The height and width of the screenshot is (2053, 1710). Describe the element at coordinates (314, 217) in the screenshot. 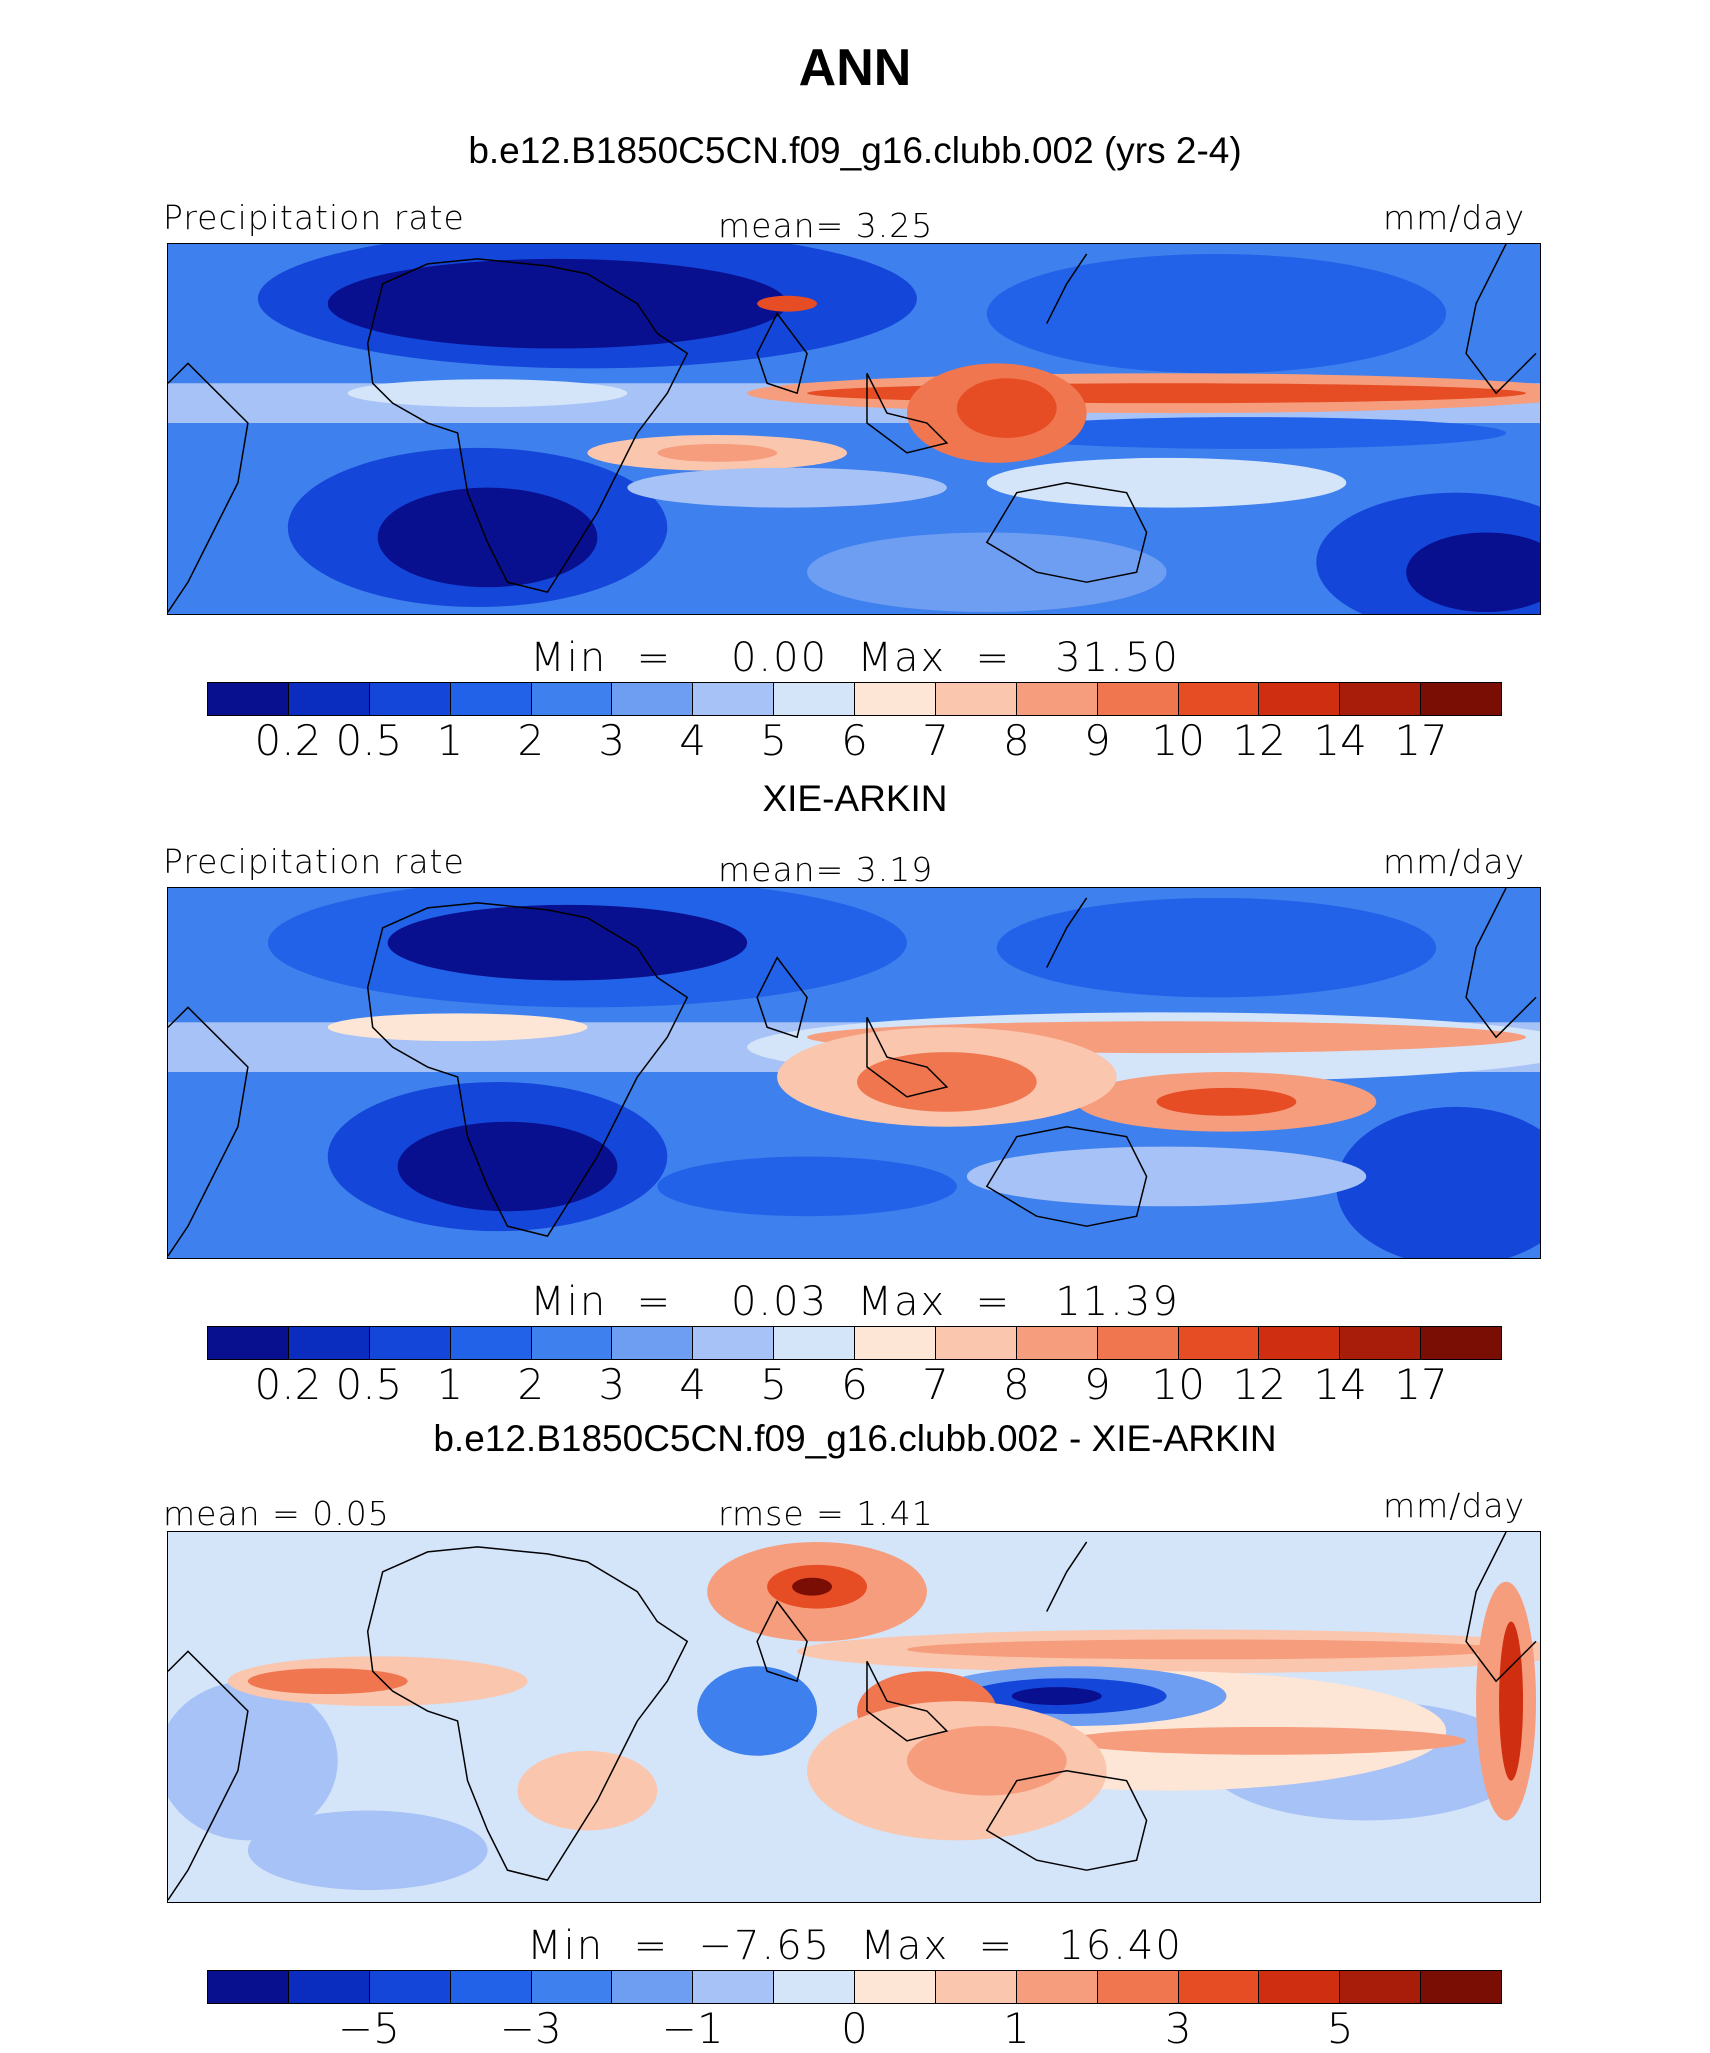

I see `panel-1-variable-label: Precipitation rate` at that location.